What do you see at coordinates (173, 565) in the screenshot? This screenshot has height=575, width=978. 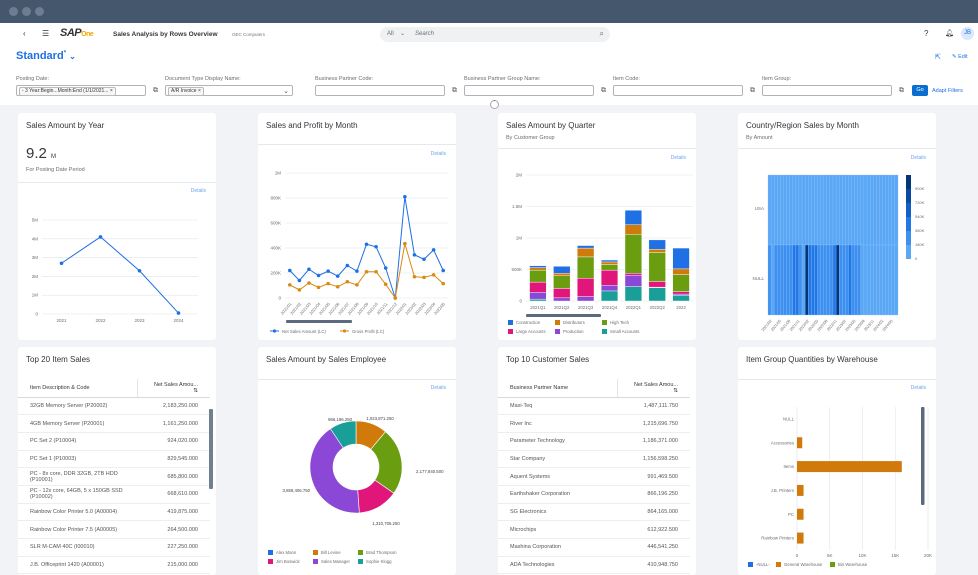 I see `cell-amount: 215,000.000` at bounding box center [173, 565].